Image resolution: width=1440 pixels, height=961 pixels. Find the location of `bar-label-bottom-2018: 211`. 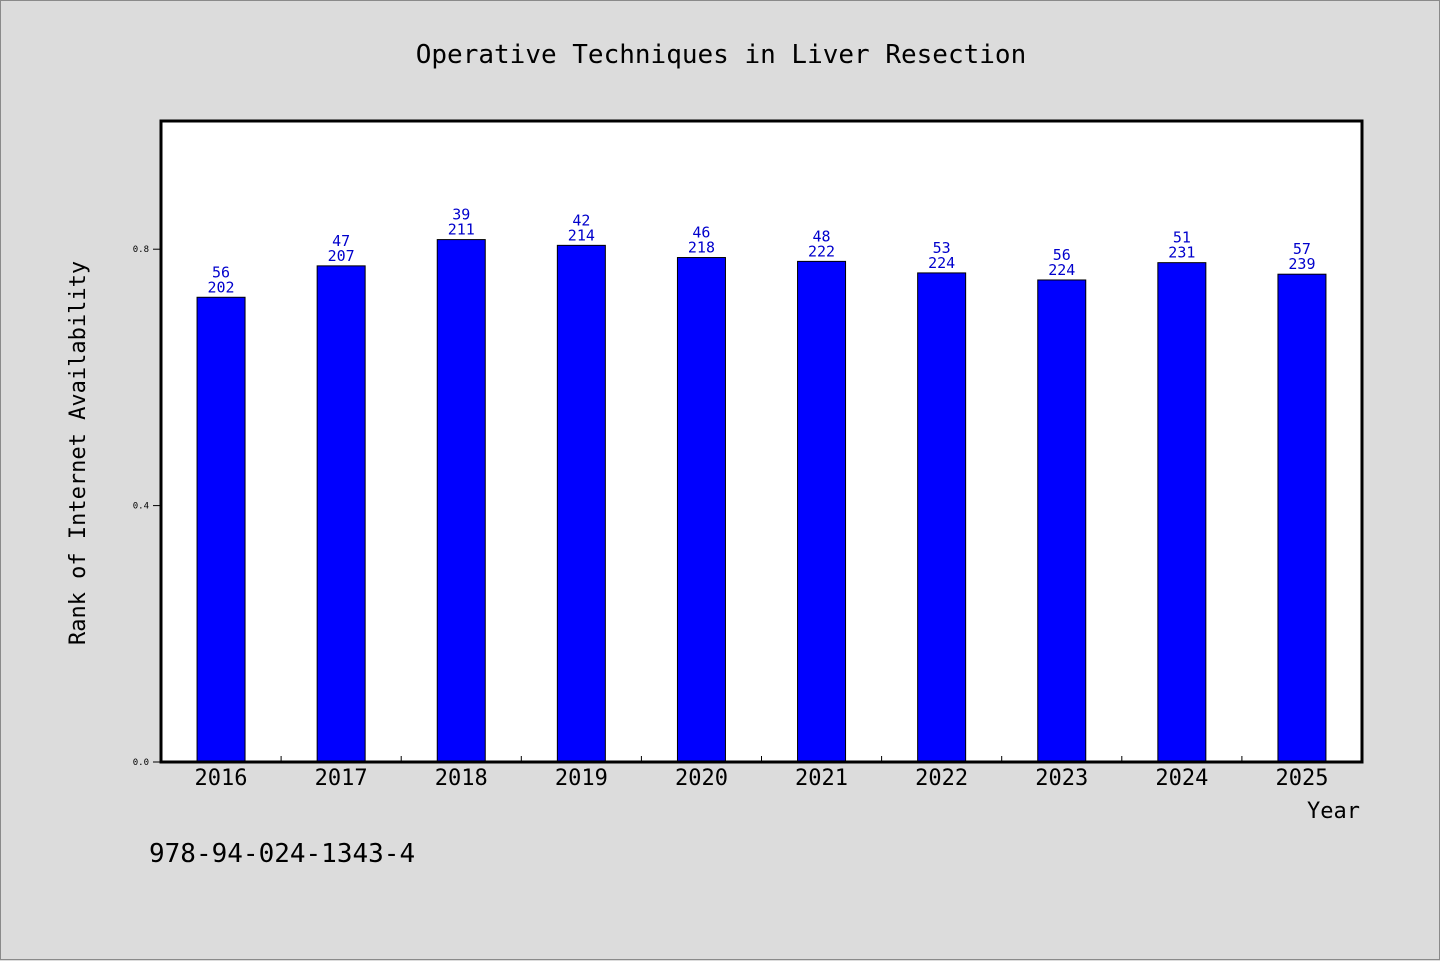

bar-label-bottom-2018: 211 is located at coordinates (461, 230).